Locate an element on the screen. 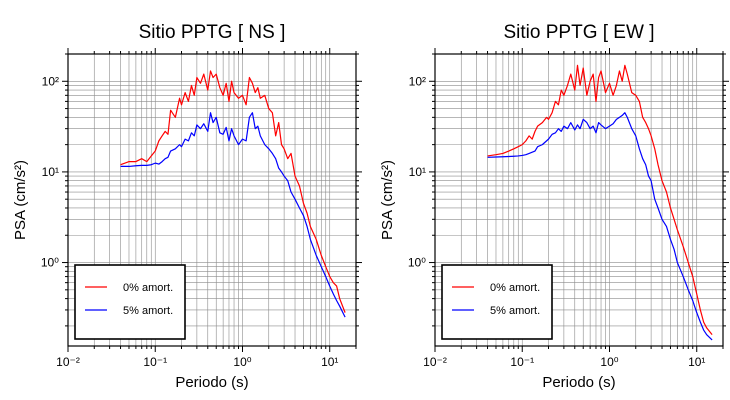 The height and width of the screenshot is (400, 730). chart-title: Sitio PPTG [ NS ] is located at coordinates (212, 32).